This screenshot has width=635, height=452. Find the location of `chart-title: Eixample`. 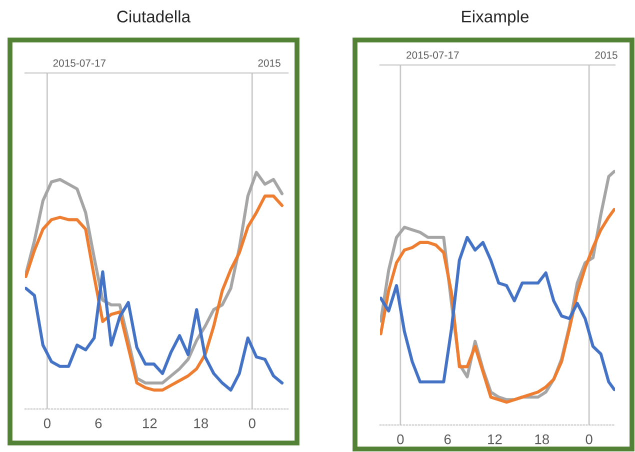

chart-title: Eixample is located at coordinates (495, 18).